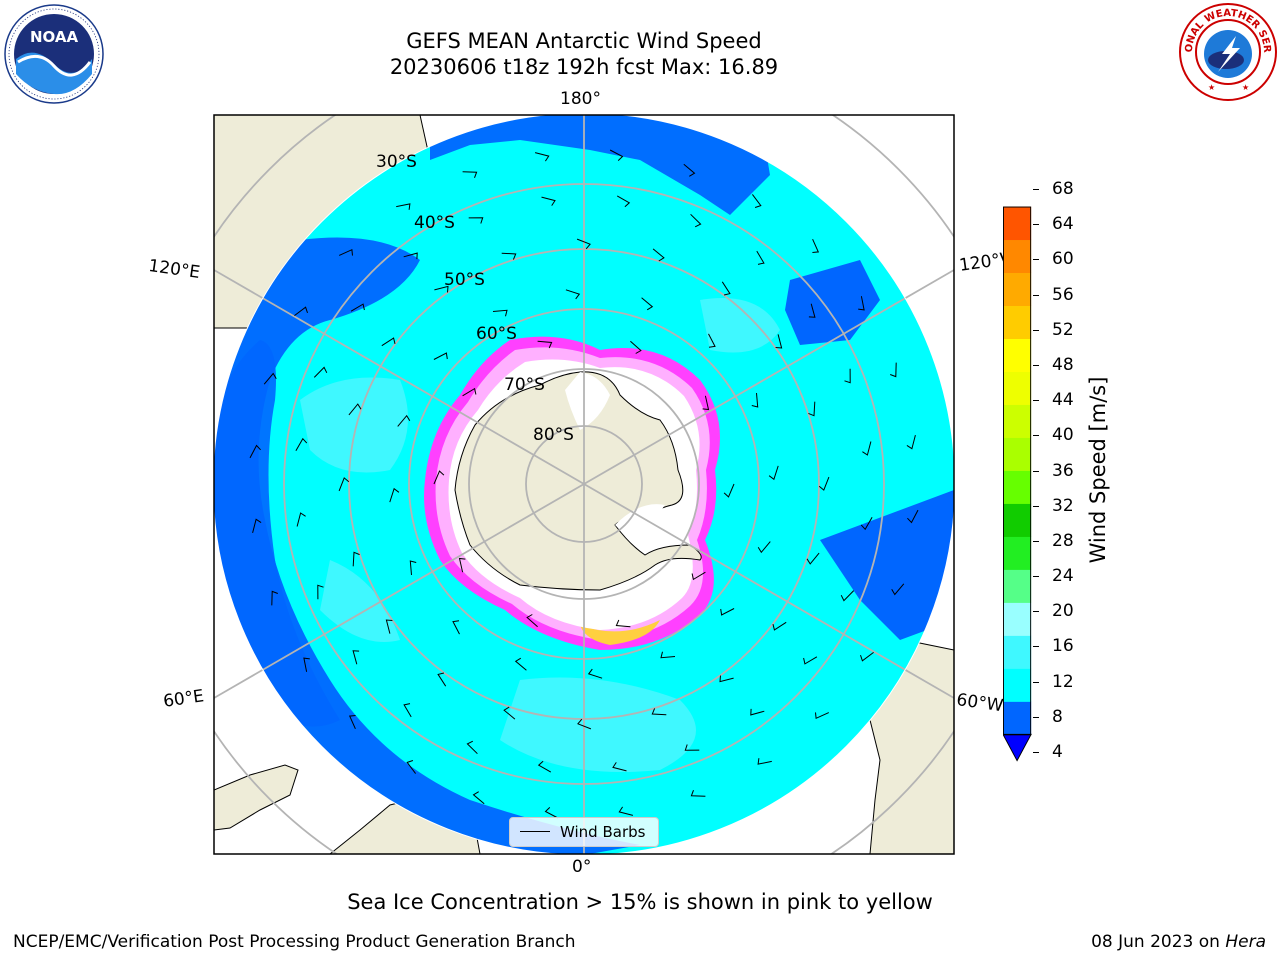 This screenshot has height=960, width=1280. What do you see at coordinates (54, 37) in the screenshot?
I see `noaa-logo-text: NOAA` at bounding box center [54, 37].